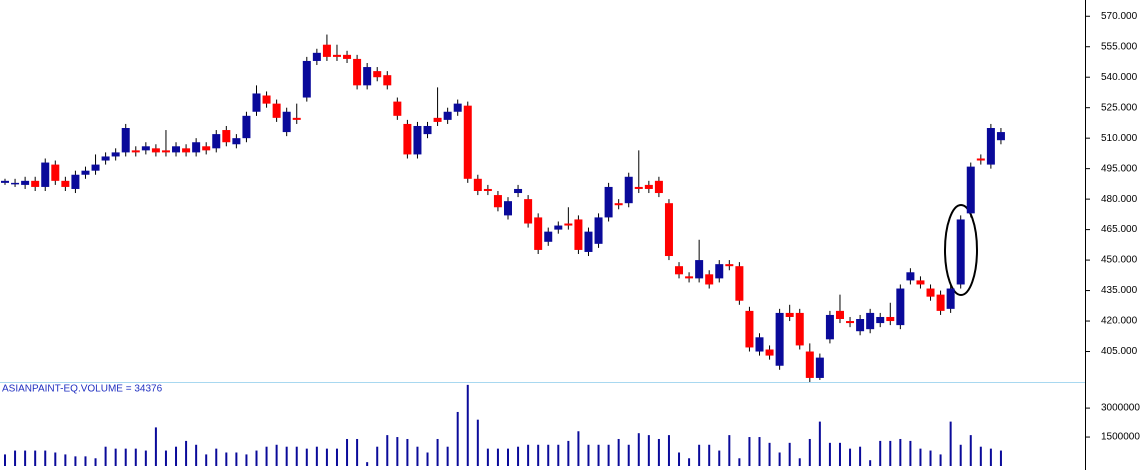 Image resolution: width=1140 pixels, height=470 pixels. I want to click on y-tick-label: 435.000, so click(1119, 290).